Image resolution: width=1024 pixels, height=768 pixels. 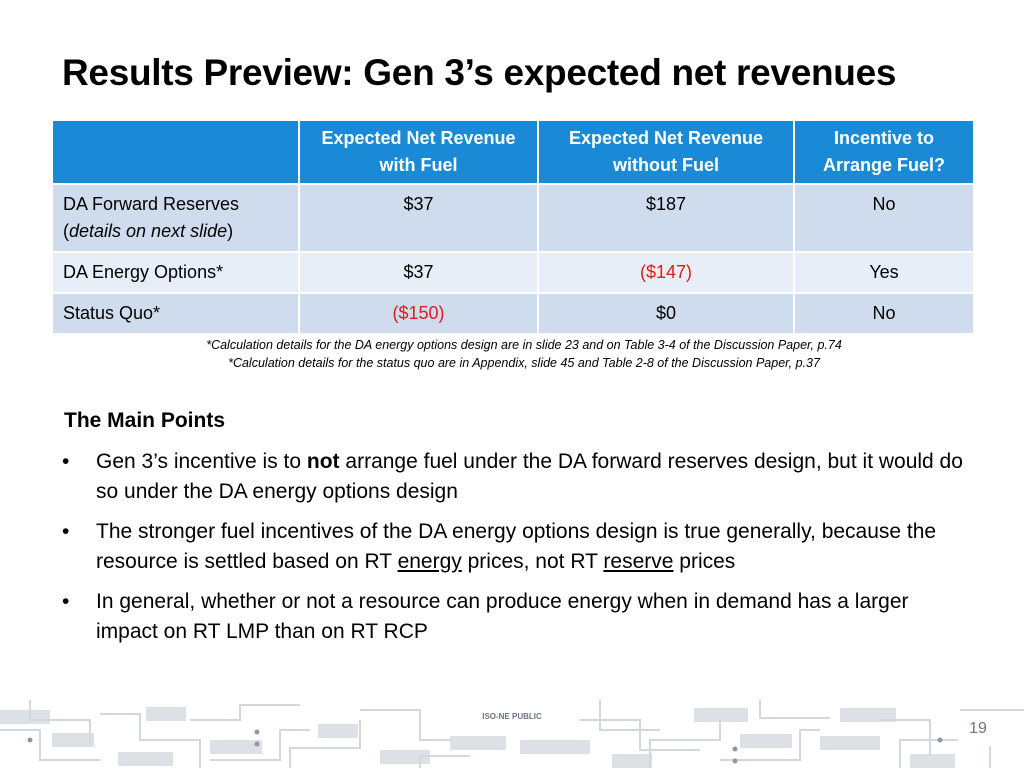 What do you see at coordinates (323, 461) in the screenshot?
I see `point-emphasis: not` at bounding box center [323, 461].